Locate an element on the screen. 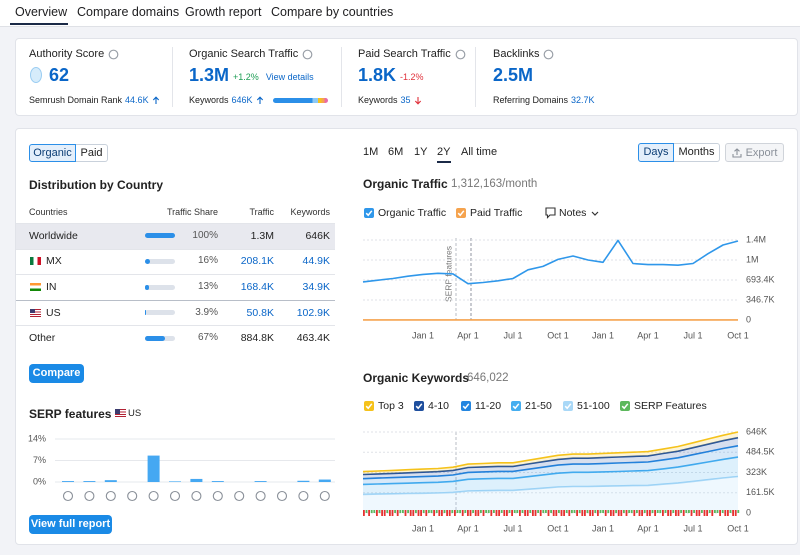  metric-header: Authority Score is located at coordinates (74, 54).